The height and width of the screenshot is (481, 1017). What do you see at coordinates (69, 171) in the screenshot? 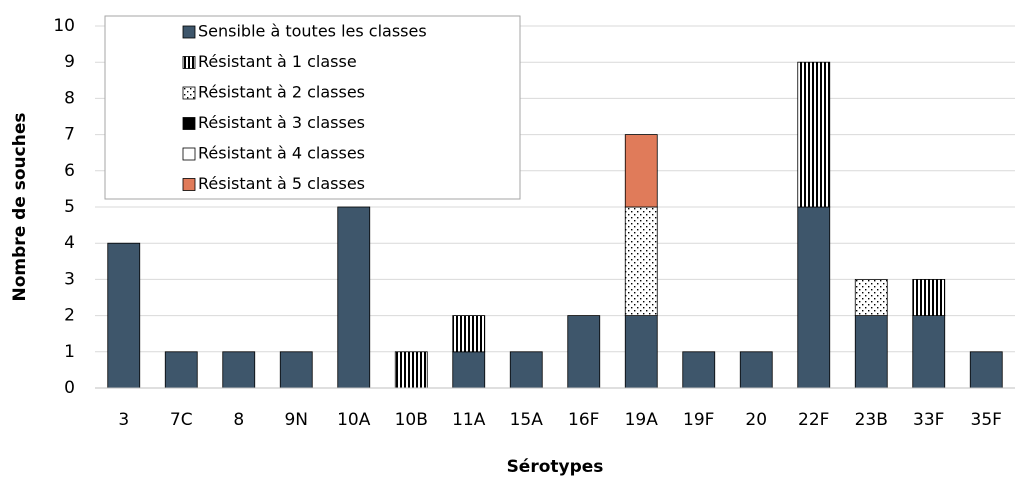
I see `y-tick-label: 6` at bounding box center [69, 171].